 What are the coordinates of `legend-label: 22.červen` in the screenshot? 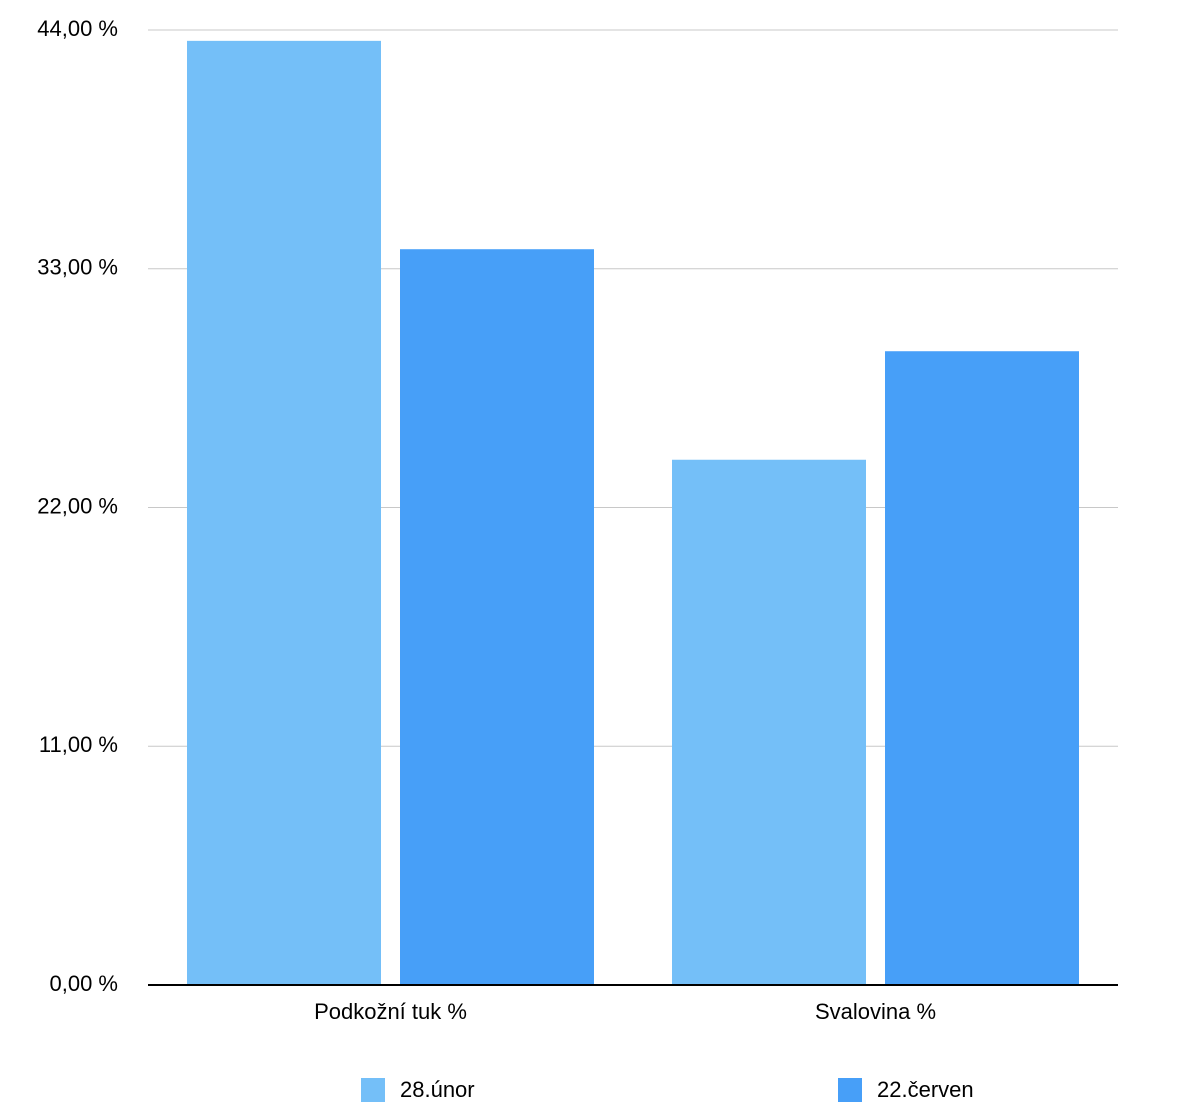 It's located at (925, 1089).